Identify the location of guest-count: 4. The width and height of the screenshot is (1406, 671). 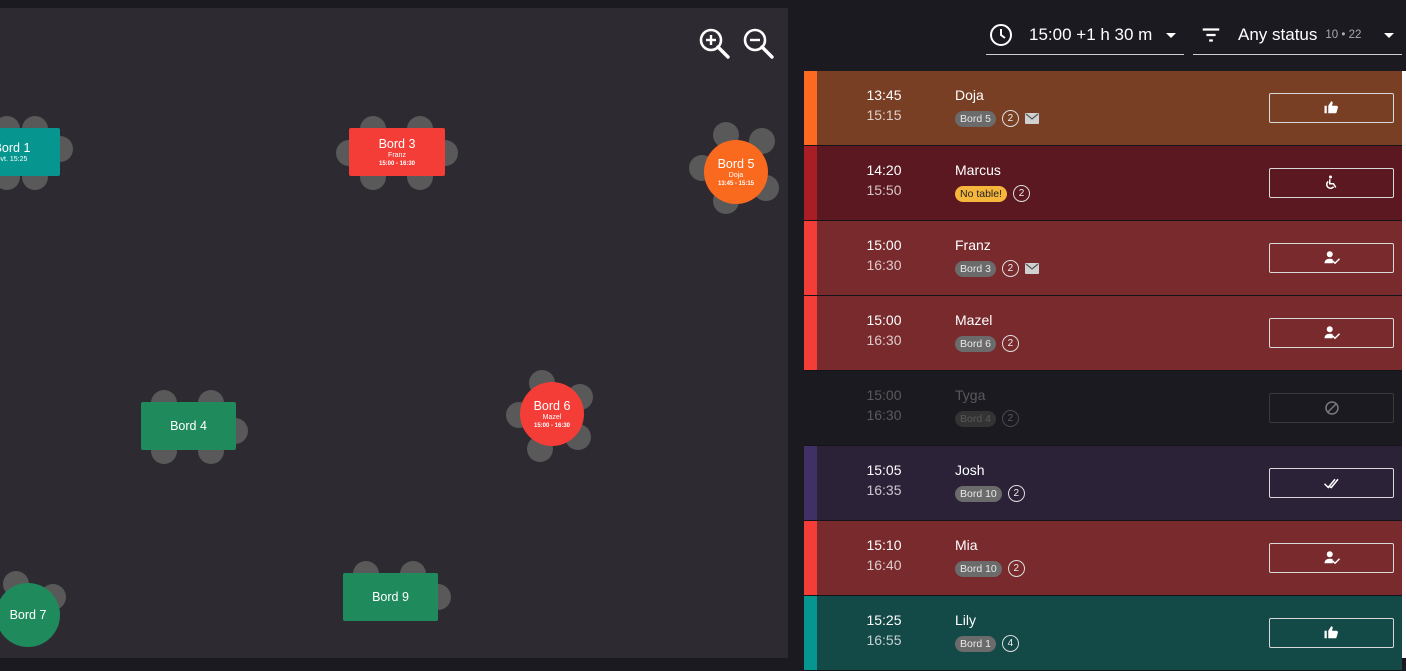
(1010, 643).